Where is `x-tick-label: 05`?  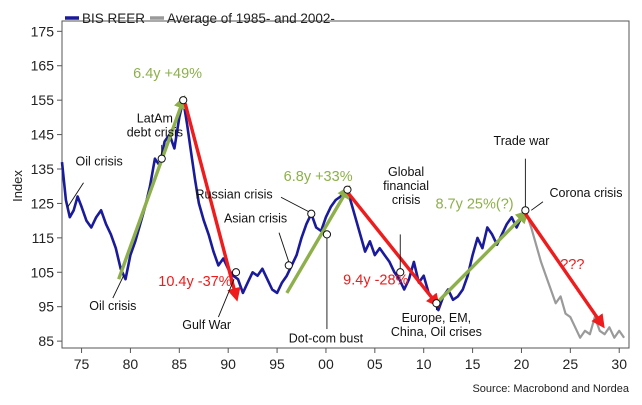
x-tick-label: 05 is located at coordinates (375, 364).